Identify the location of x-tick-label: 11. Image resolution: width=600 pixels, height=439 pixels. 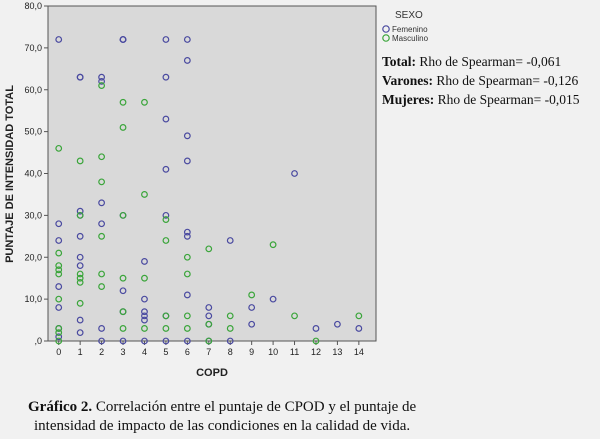
(294, 352).